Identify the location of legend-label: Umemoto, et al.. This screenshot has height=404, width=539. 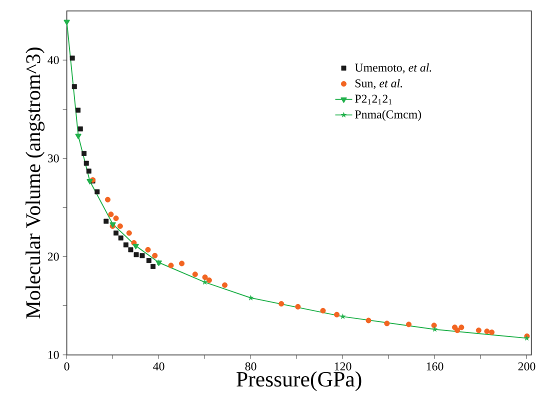
(393, 68).